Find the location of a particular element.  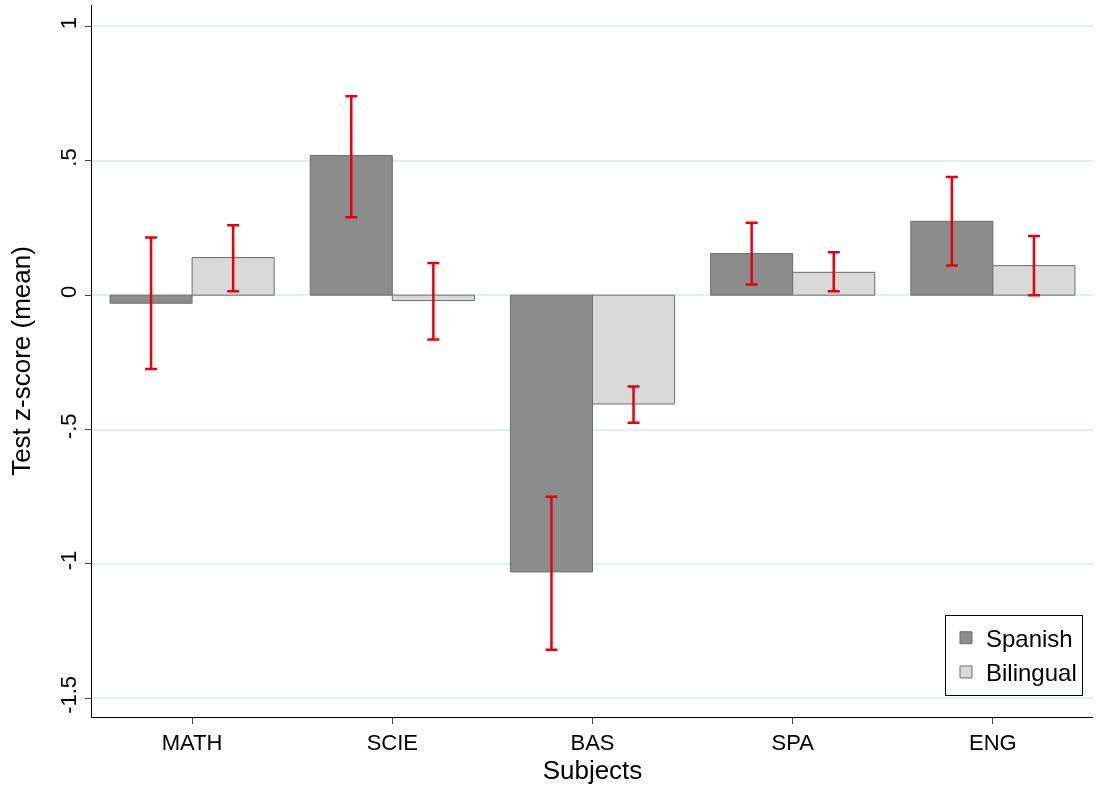

x-tick-label: SPA is located at coordinates (793, 743).